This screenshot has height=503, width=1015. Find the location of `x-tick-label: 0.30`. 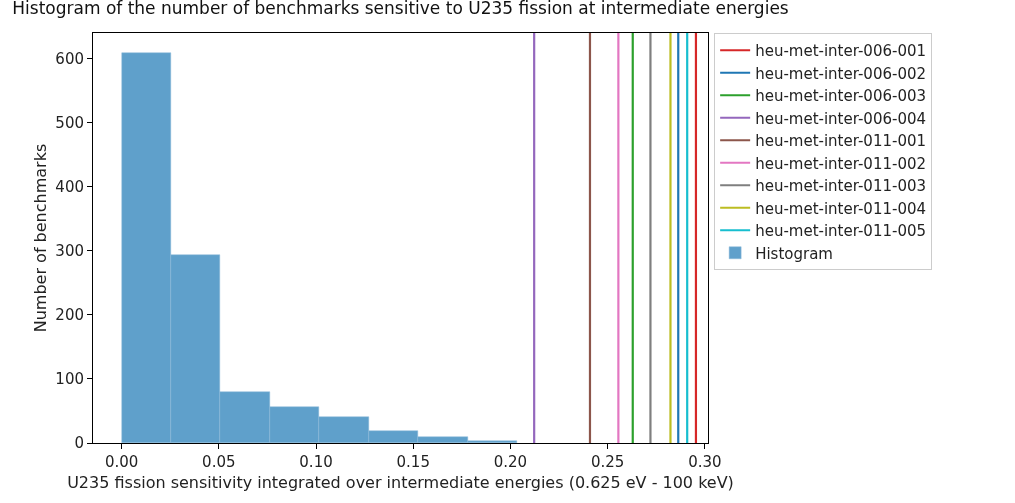

x-tick-label: 0.30 is located at coordinates (705, 462).